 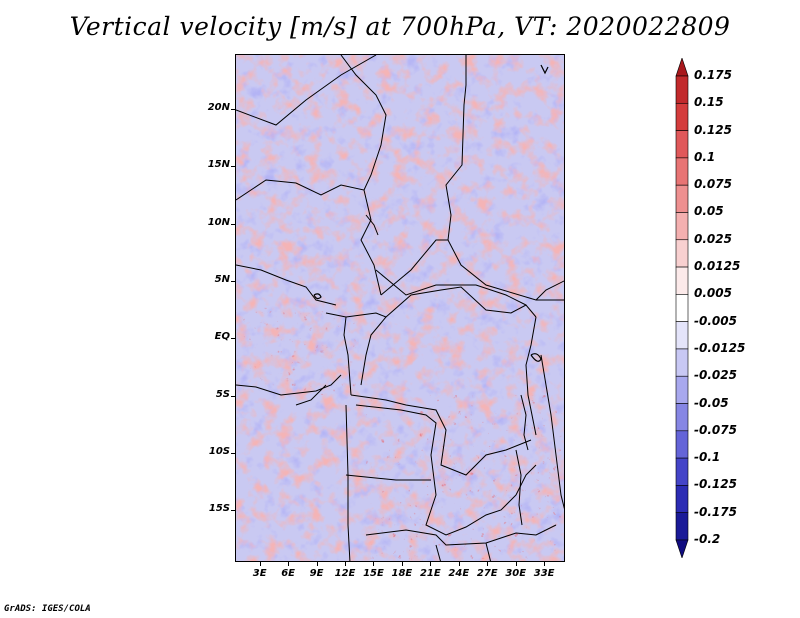 What do you see at coordinates (536, 357) in the screenshot?
I see `lake-victoria` at bounding box center [536, 357].